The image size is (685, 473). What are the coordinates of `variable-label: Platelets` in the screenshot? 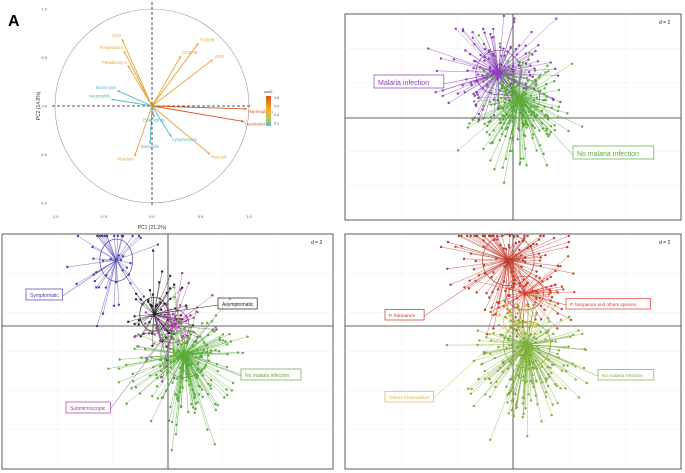 It's located at (125, 158).